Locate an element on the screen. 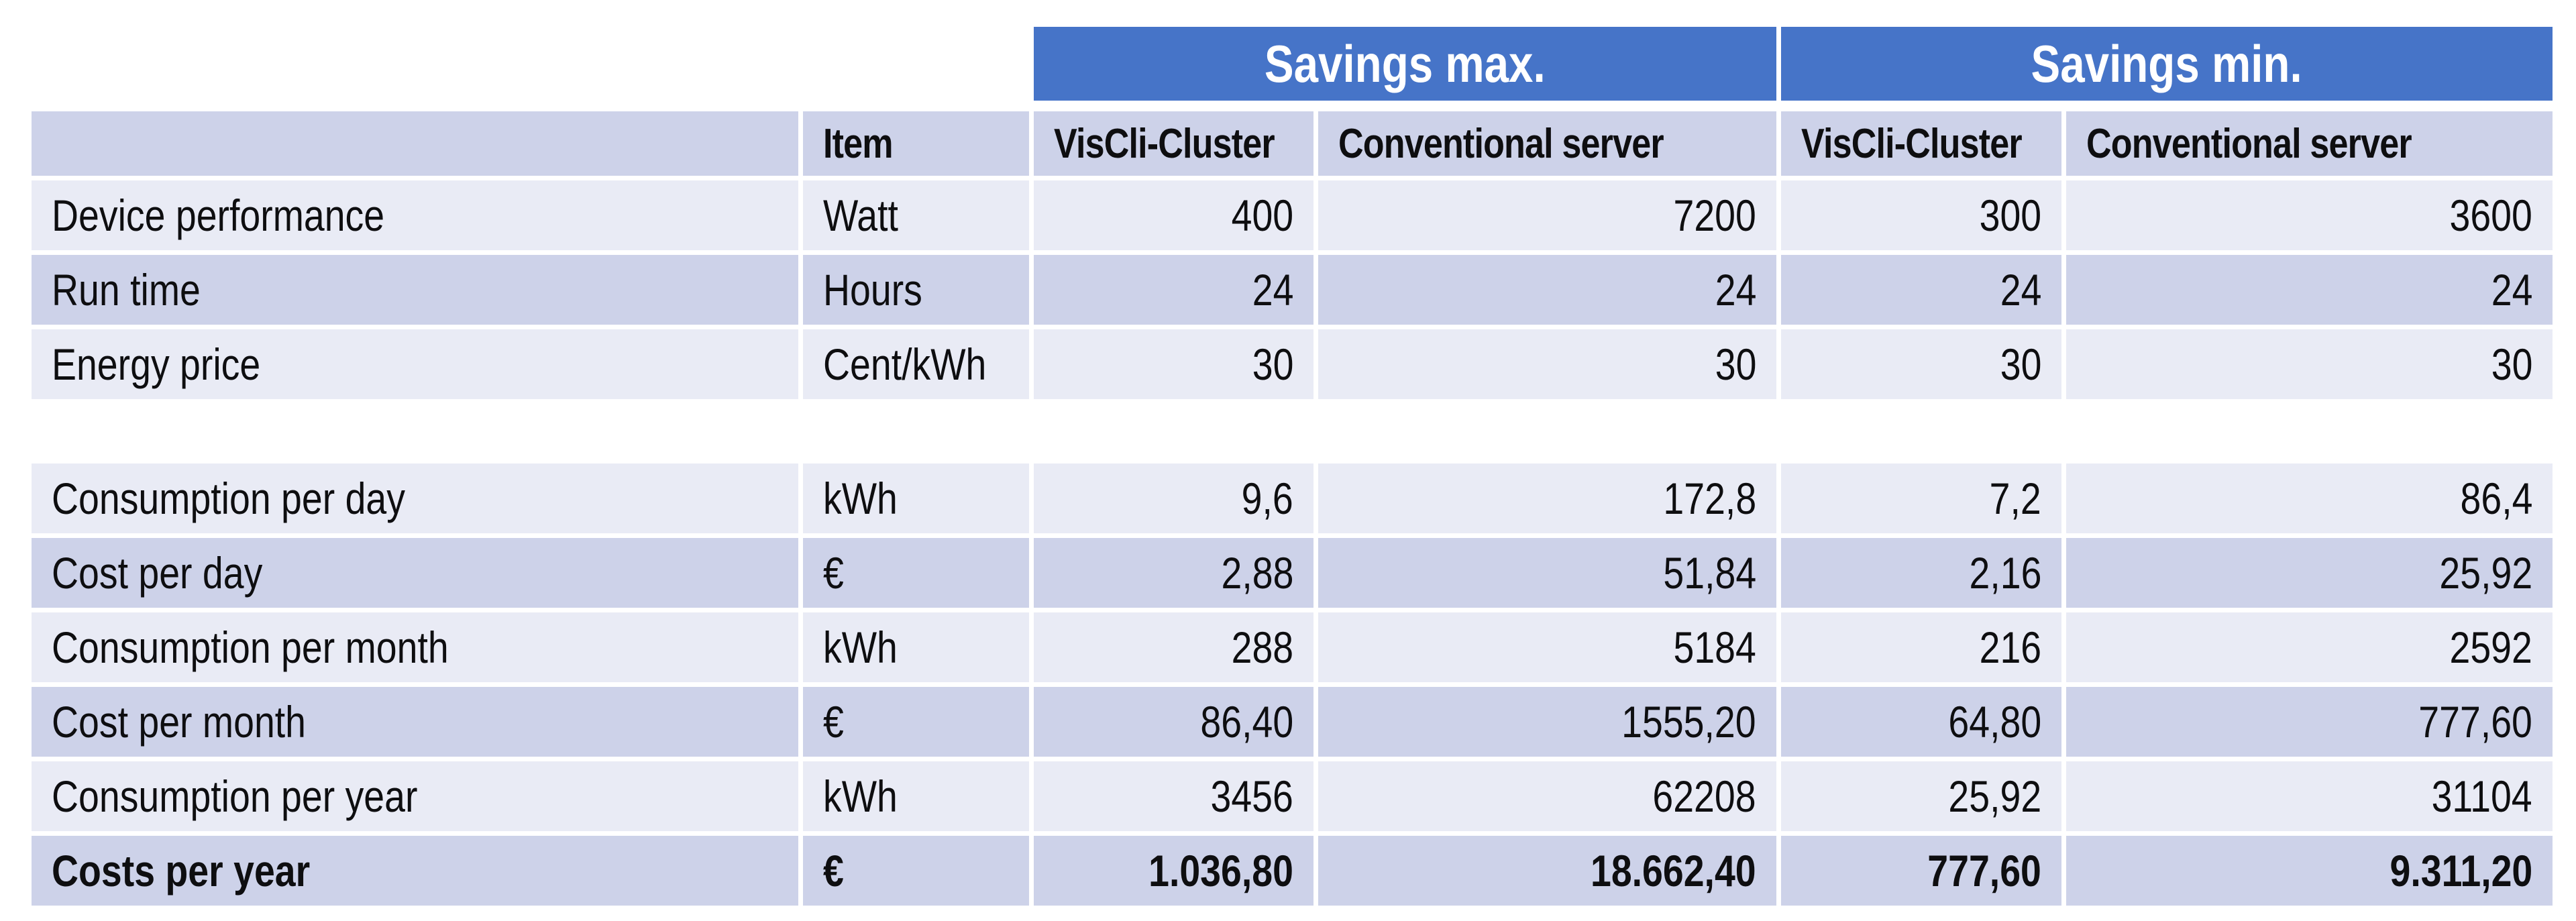 The width and height of the screenshot is (2576, 921). column-header-conventional-server-max-label: Conventional server is located at coordinates (1501, 143).